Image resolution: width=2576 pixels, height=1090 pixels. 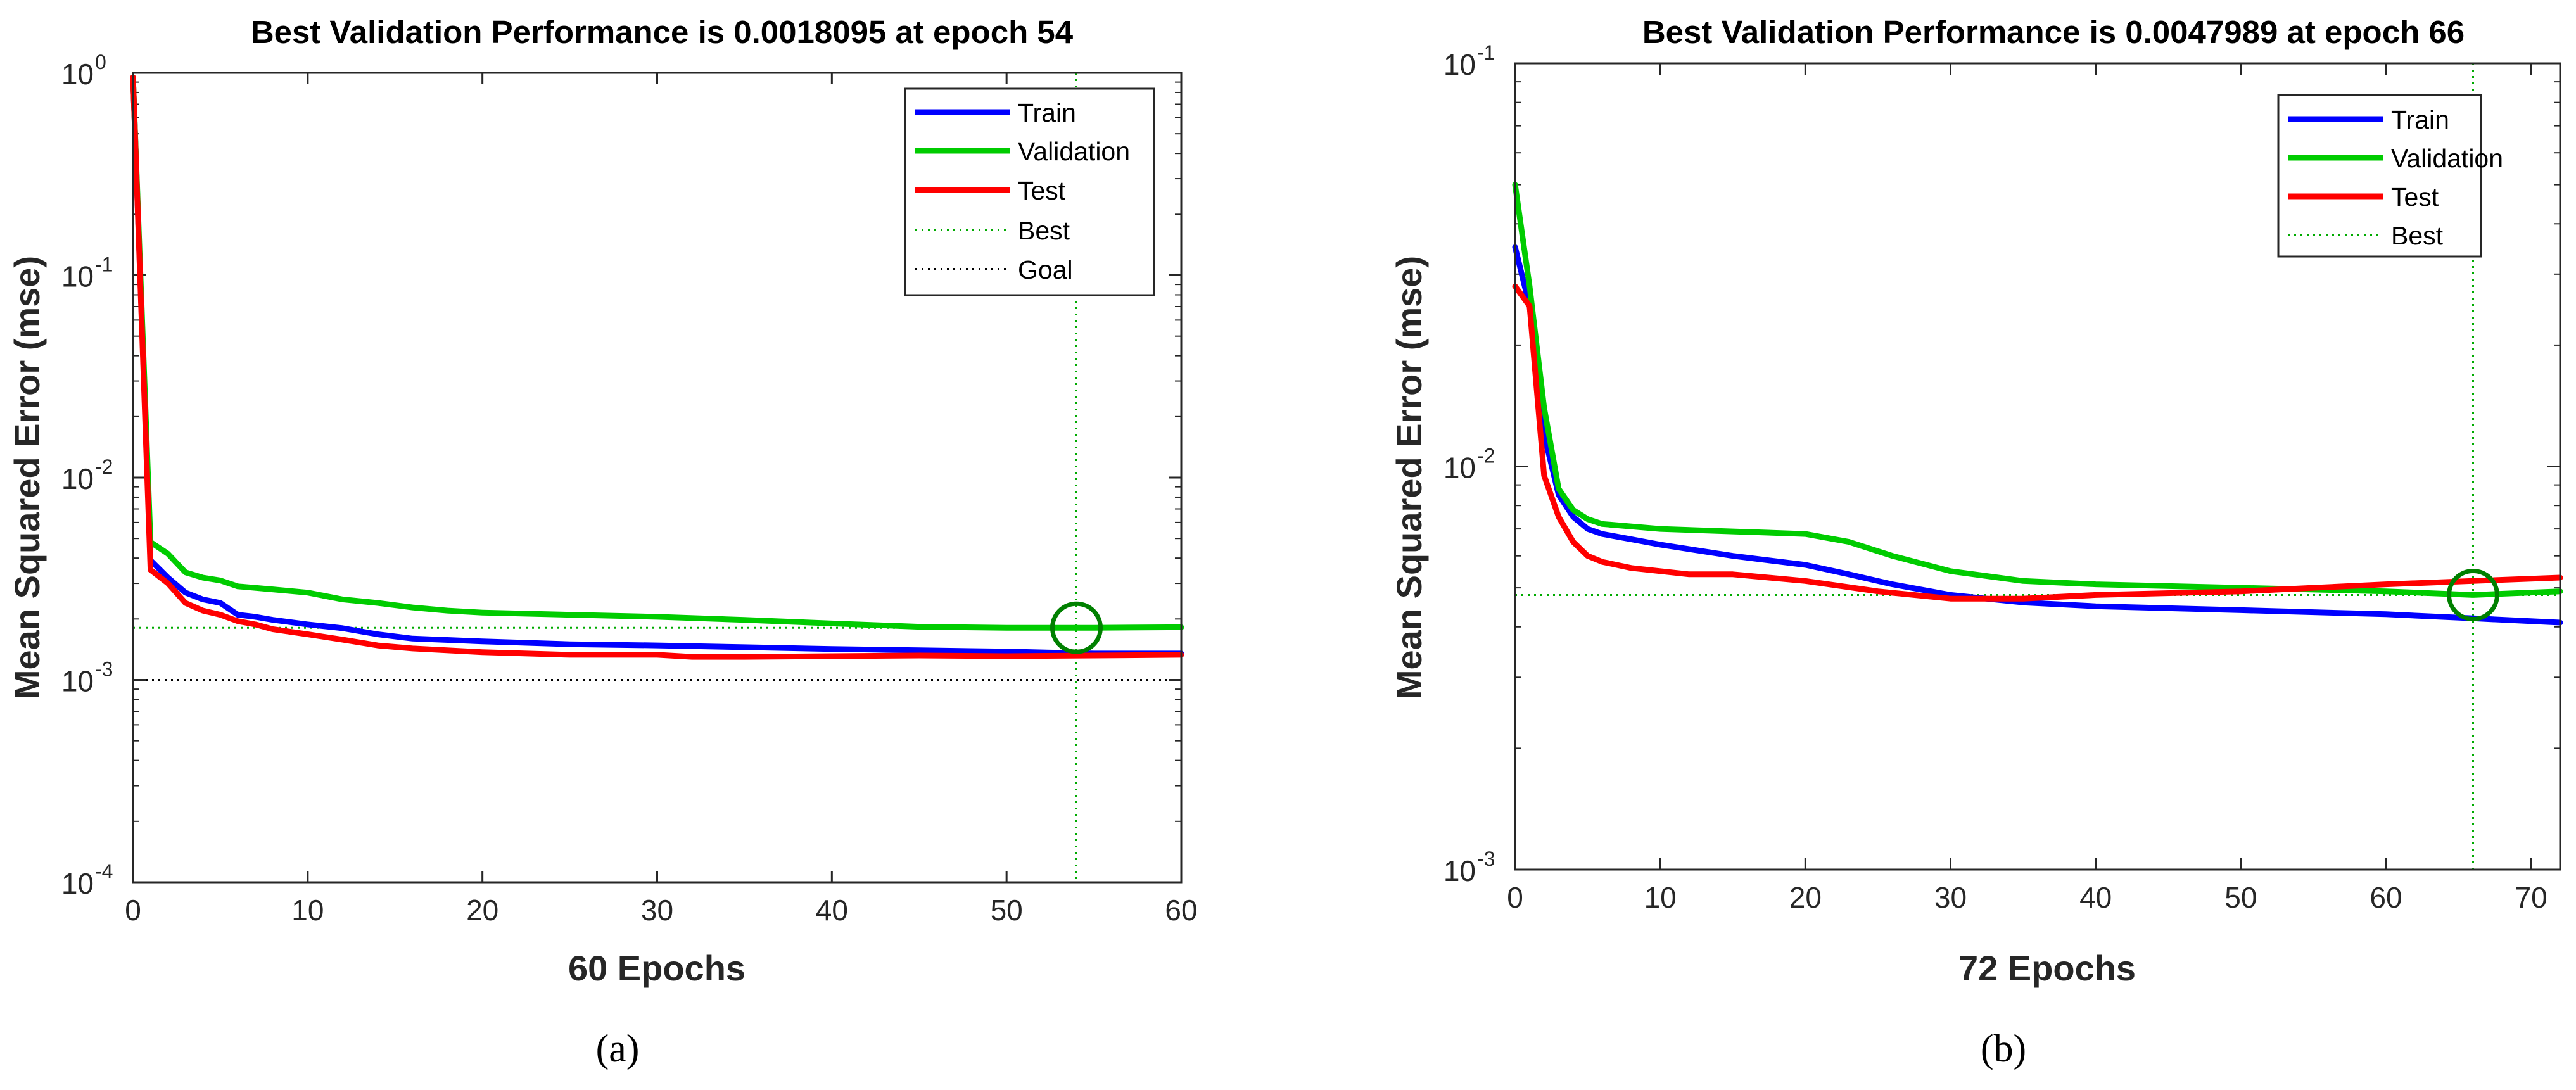 What do you see at coordinates (1661, 897) in the screenshot?
I see `chart-b-xtick-label: 10` at bounding box center [1661, 897].